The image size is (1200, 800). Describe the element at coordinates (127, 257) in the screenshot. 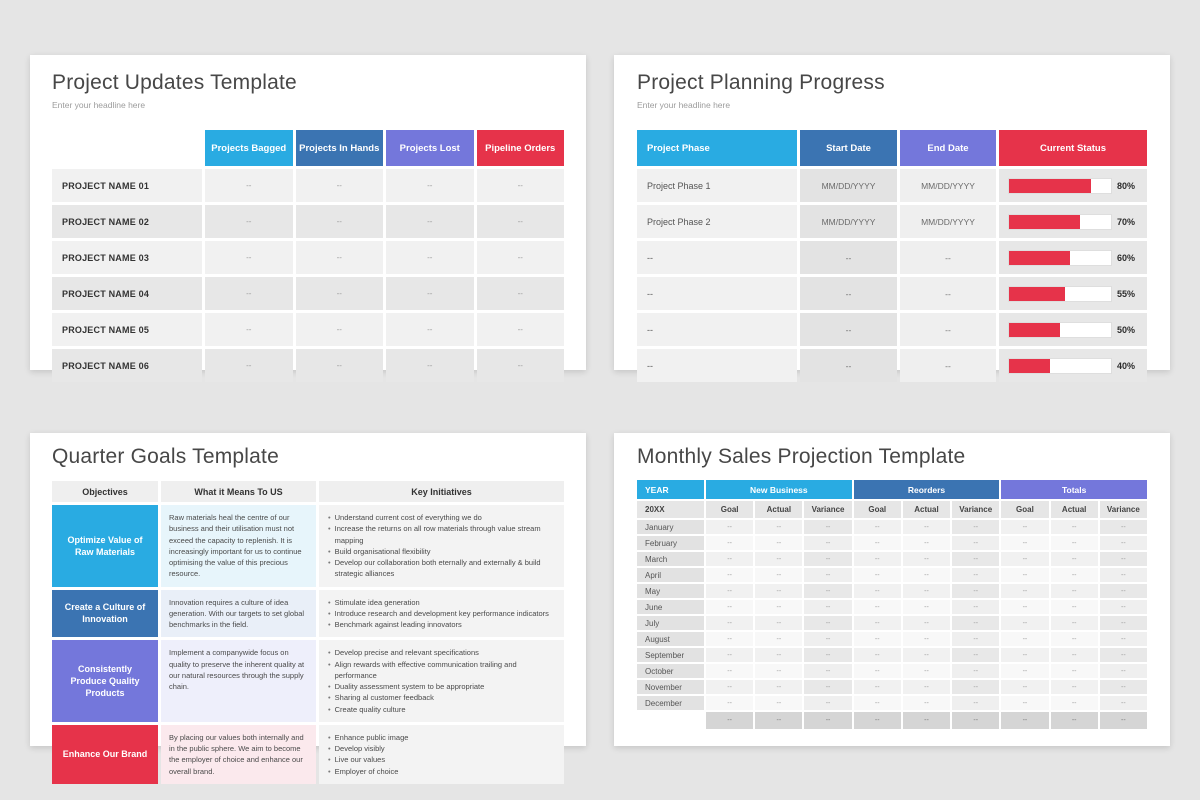

I see `project-name-cell: PROJECT NAME 03` at that location.